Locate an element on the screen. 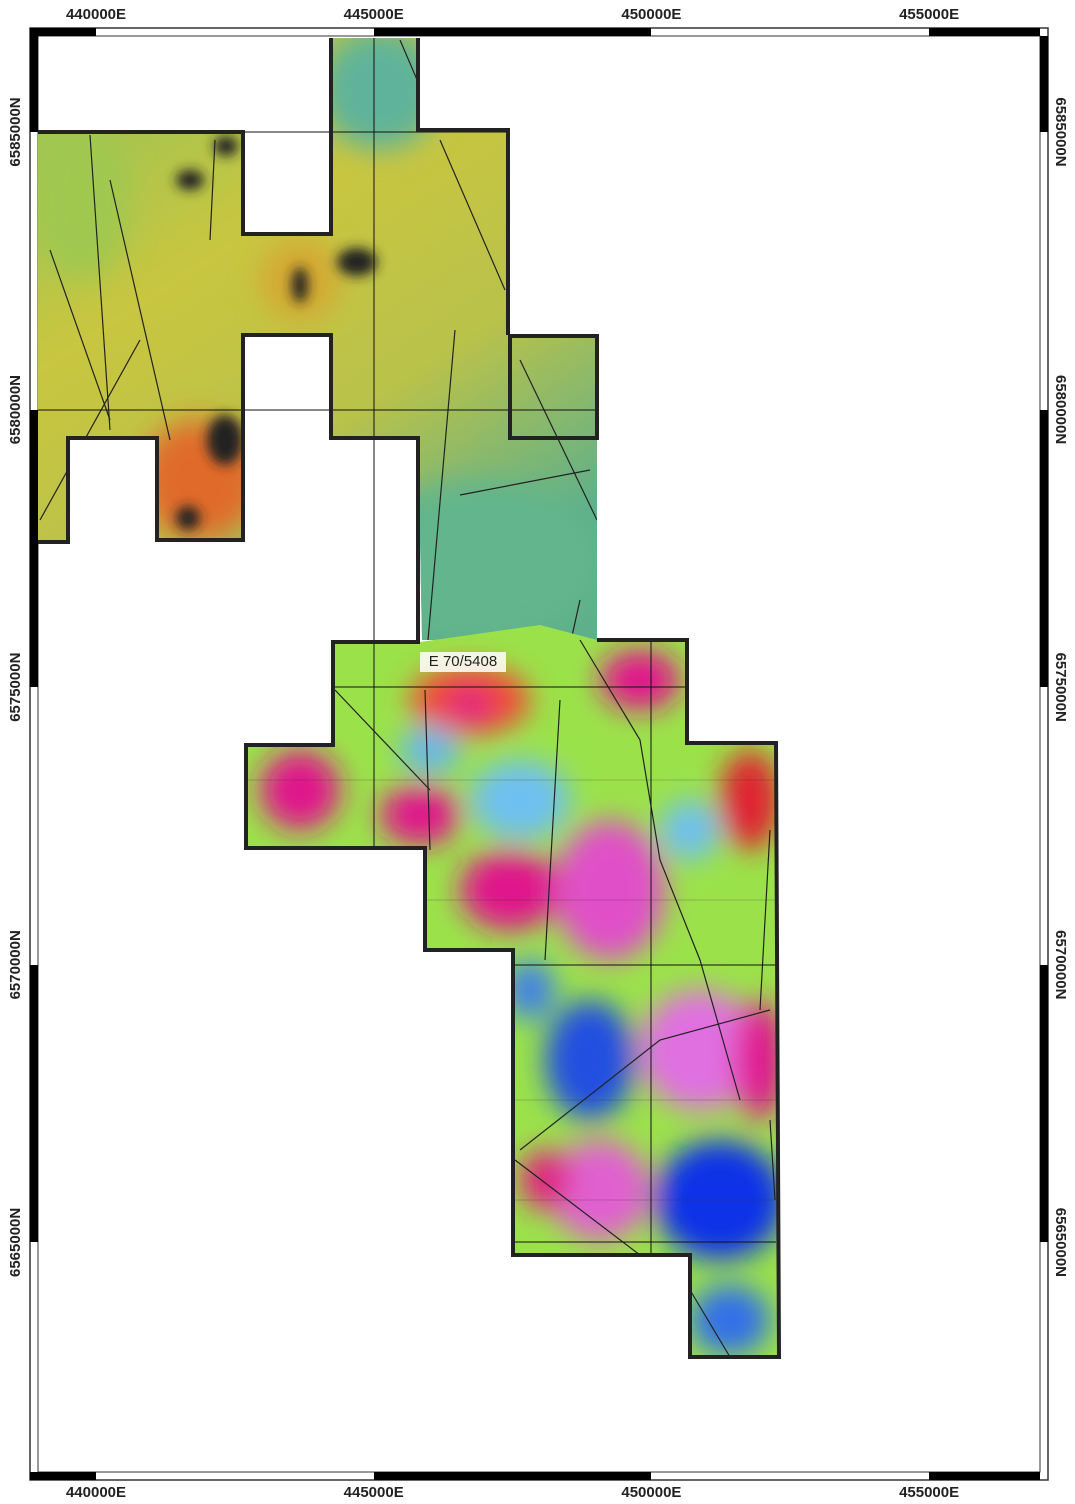  easting-label-bottom: 445000E is located at coordinates (374, 1492).